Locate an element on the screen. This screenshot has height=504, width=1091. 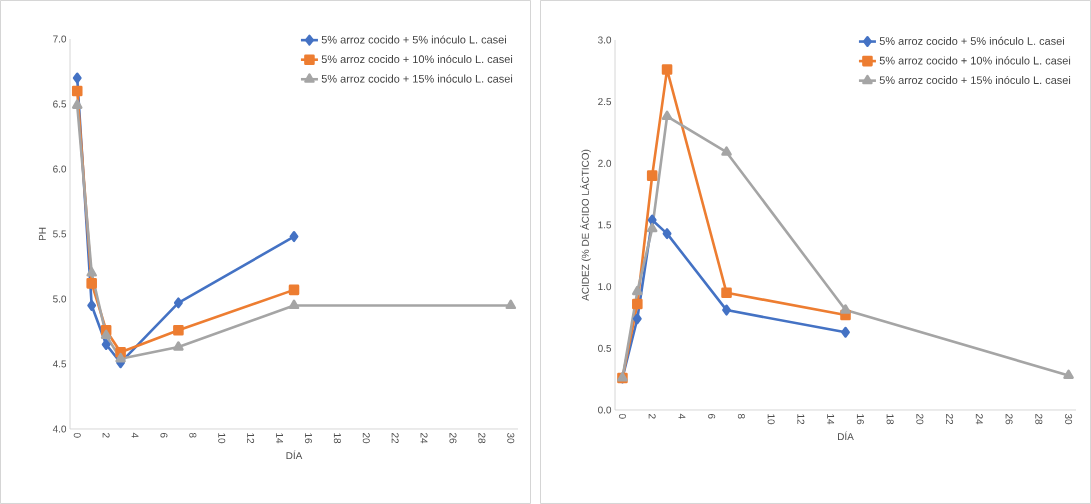
y-tick-label: 3.0 is located at coordinates (605, 40).